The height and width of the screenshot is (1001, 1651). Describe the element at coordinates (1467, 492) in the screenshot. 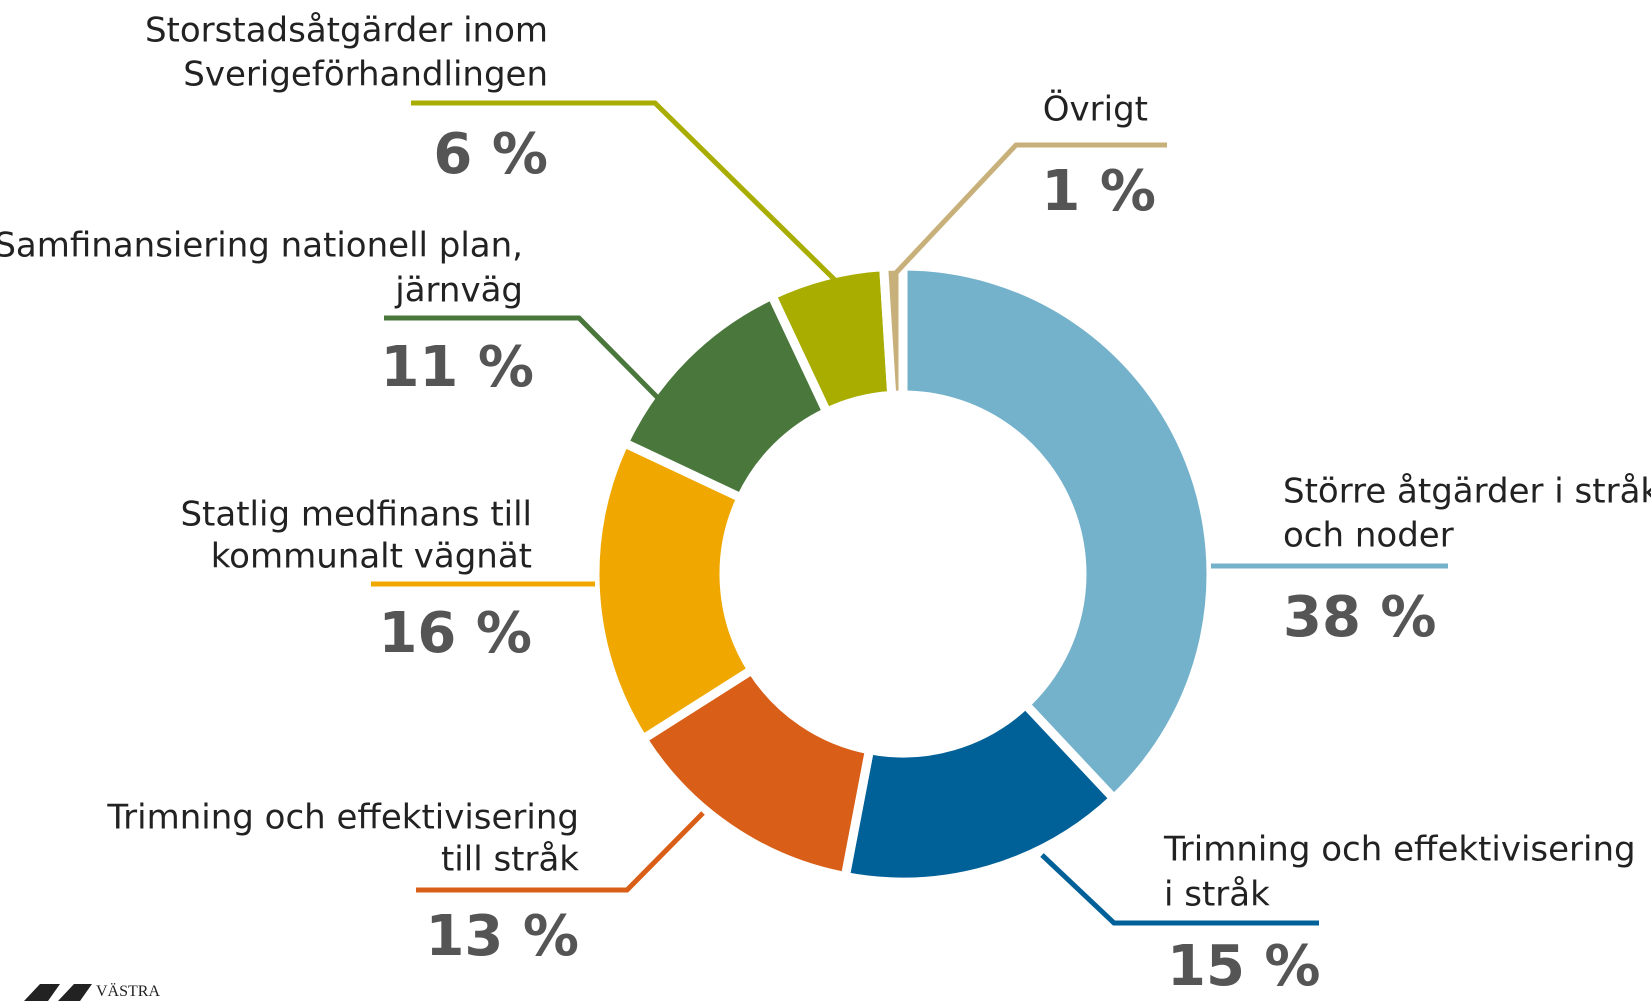

I see `segment-label: Större åtgärder i stråk` at that location.